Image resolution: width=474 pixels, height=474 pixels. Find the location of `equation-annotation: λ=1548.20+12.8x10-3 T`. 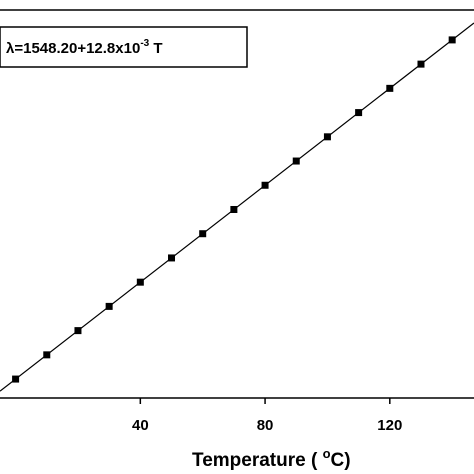

equation-annotation: λ=1548.20+12.8x10-3 T is located at coordinates (124, 47).